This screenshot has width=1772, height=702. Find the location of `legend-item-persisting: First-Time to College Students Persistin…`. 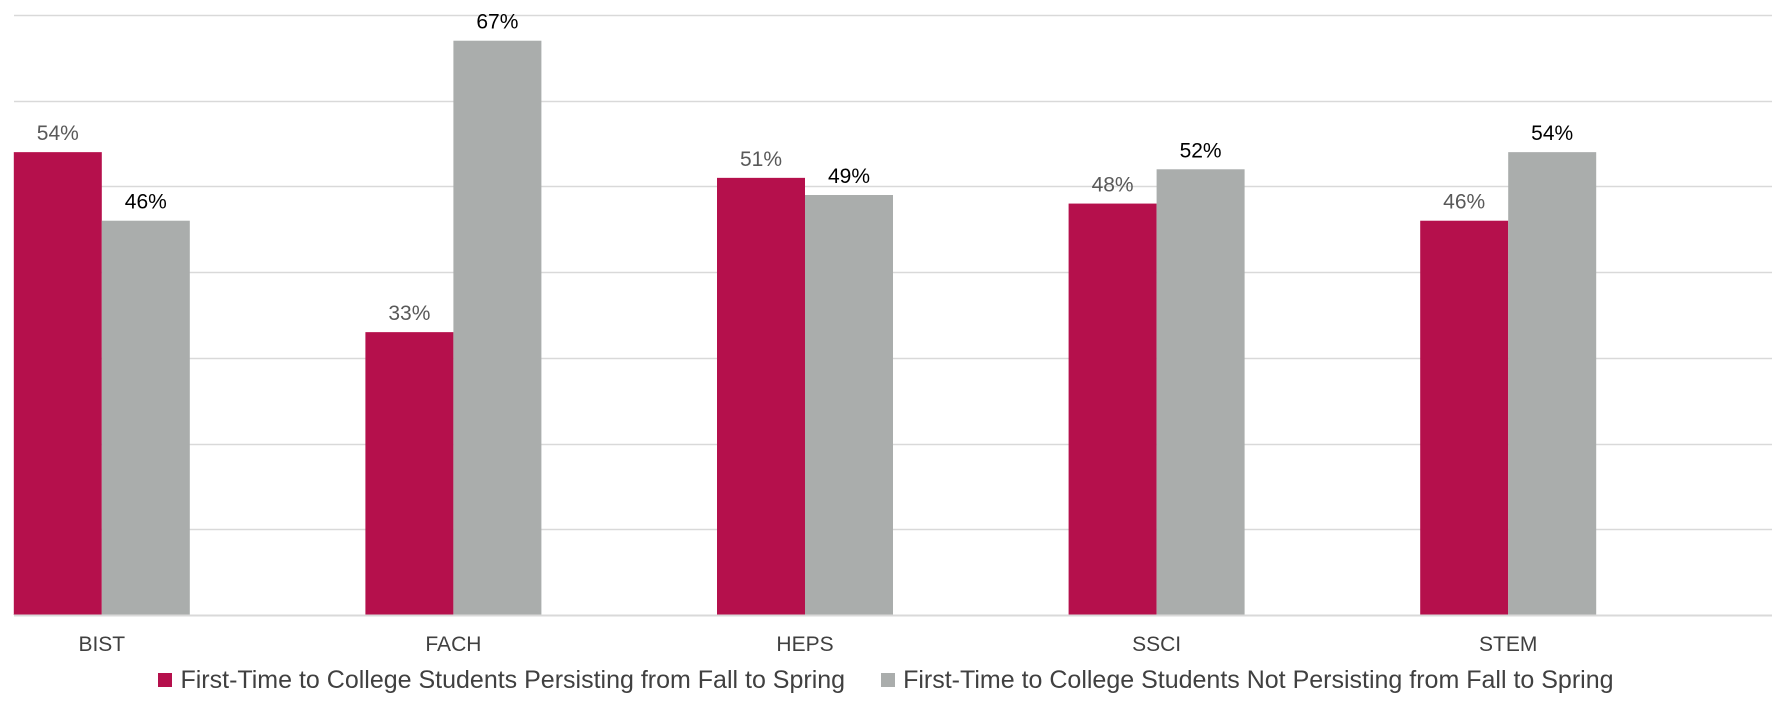

legend-item-persisting: First-Time to College Students Persistin… is located at coordinates (501, 680).